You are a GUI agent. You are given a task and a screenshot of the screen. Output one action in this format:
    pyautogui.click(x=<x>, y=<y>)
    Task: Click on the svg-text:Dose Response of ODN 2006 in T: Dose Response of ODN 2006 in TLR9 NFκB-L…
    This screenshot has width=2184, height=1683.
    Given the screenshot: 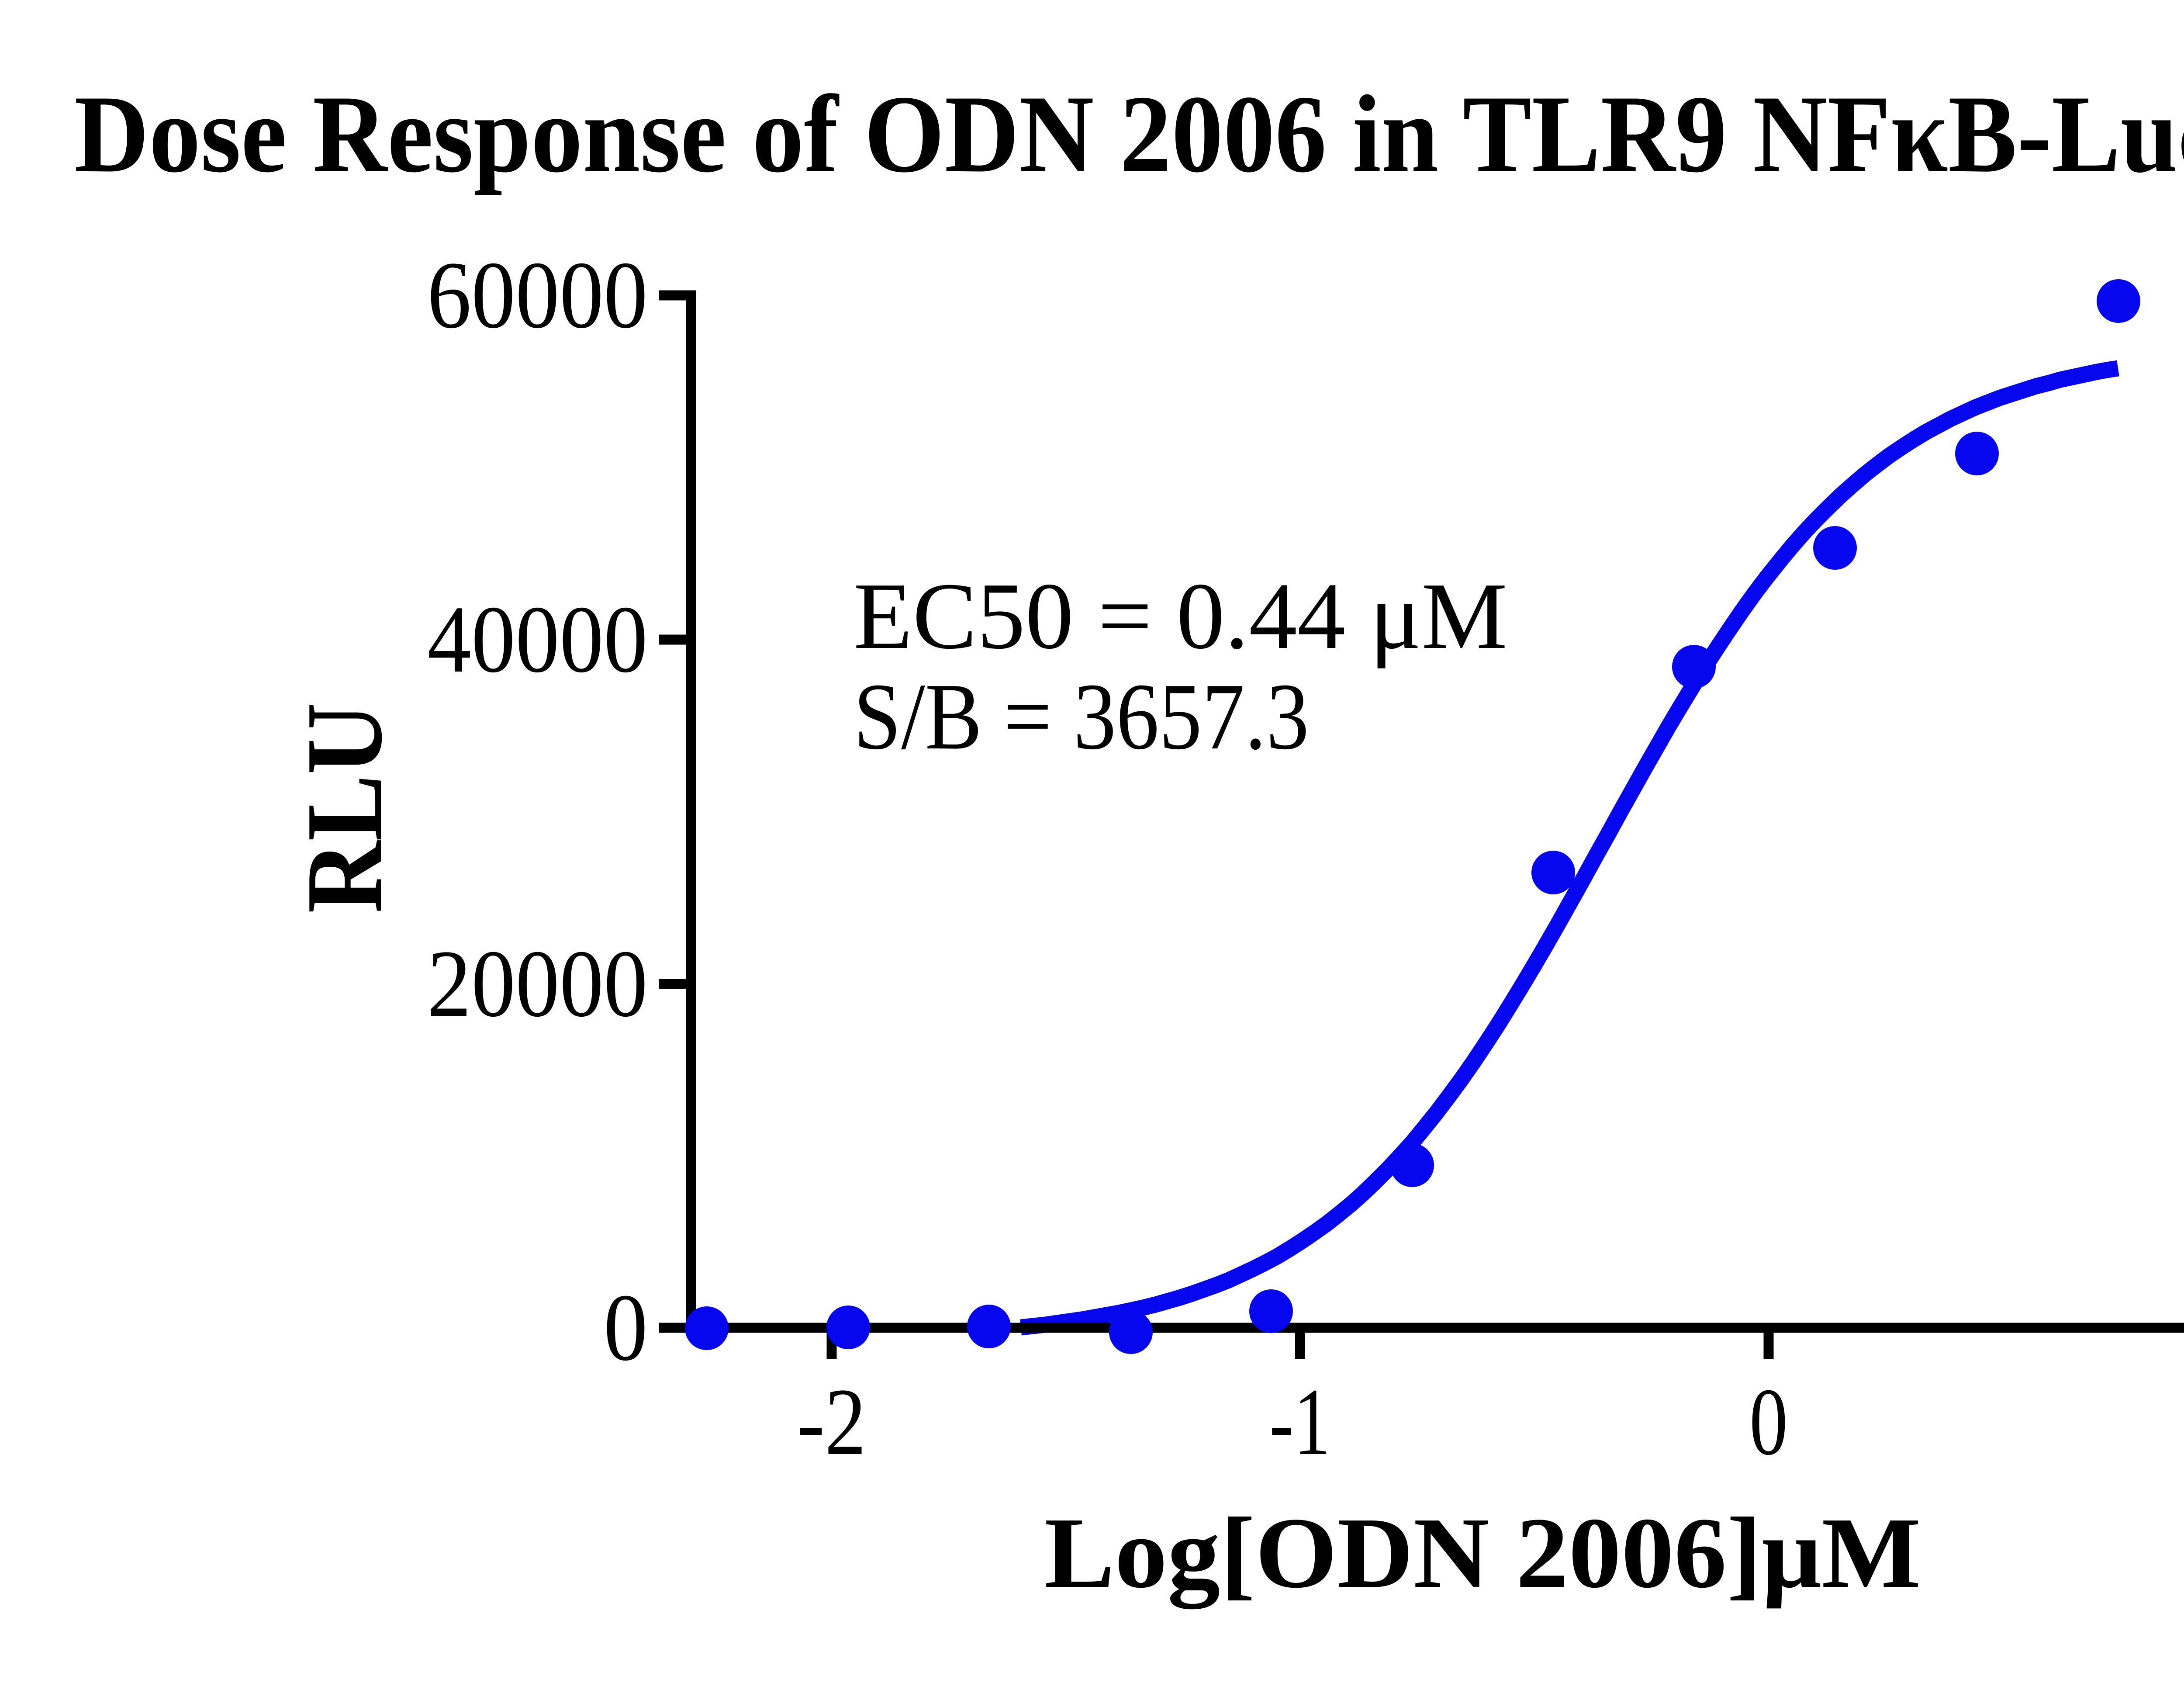 What is the action you would take?
    pyautogui.click(x=1129, y=134)
    